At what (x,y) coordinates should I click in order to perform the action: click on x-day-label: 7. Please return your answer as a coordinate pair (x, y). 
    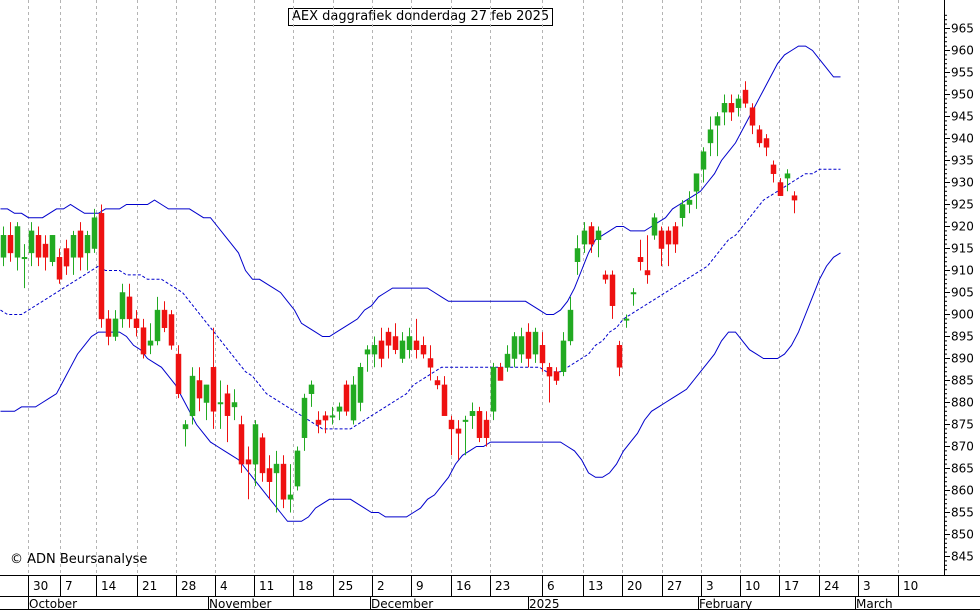
    Looking at the image, I should click on (69, 586).